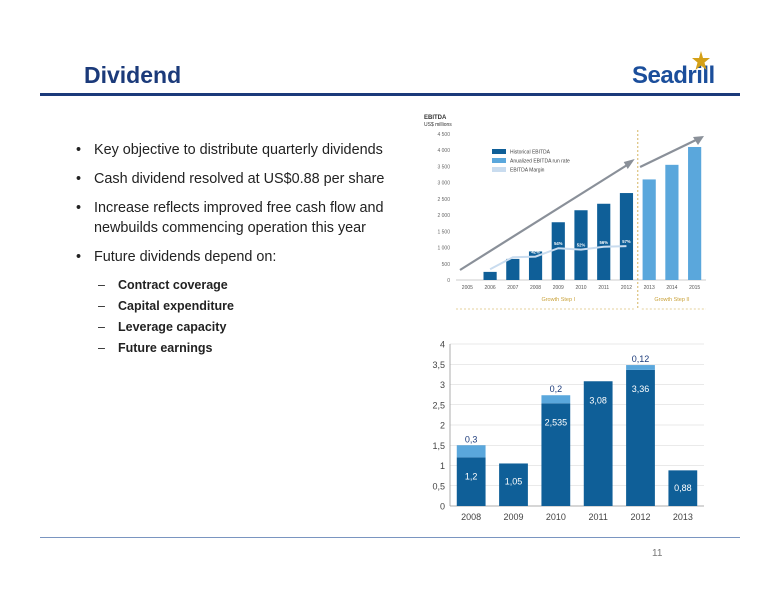  What do you see at coordinates (245, 348) in the screenshot?
I see `sub-bullet-item: Future earnings` at bounding box center [245, 348].